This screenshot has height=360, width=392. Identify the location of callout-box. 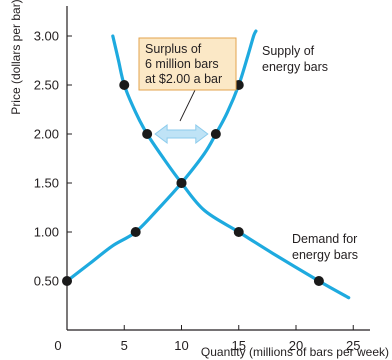
(187, 64).